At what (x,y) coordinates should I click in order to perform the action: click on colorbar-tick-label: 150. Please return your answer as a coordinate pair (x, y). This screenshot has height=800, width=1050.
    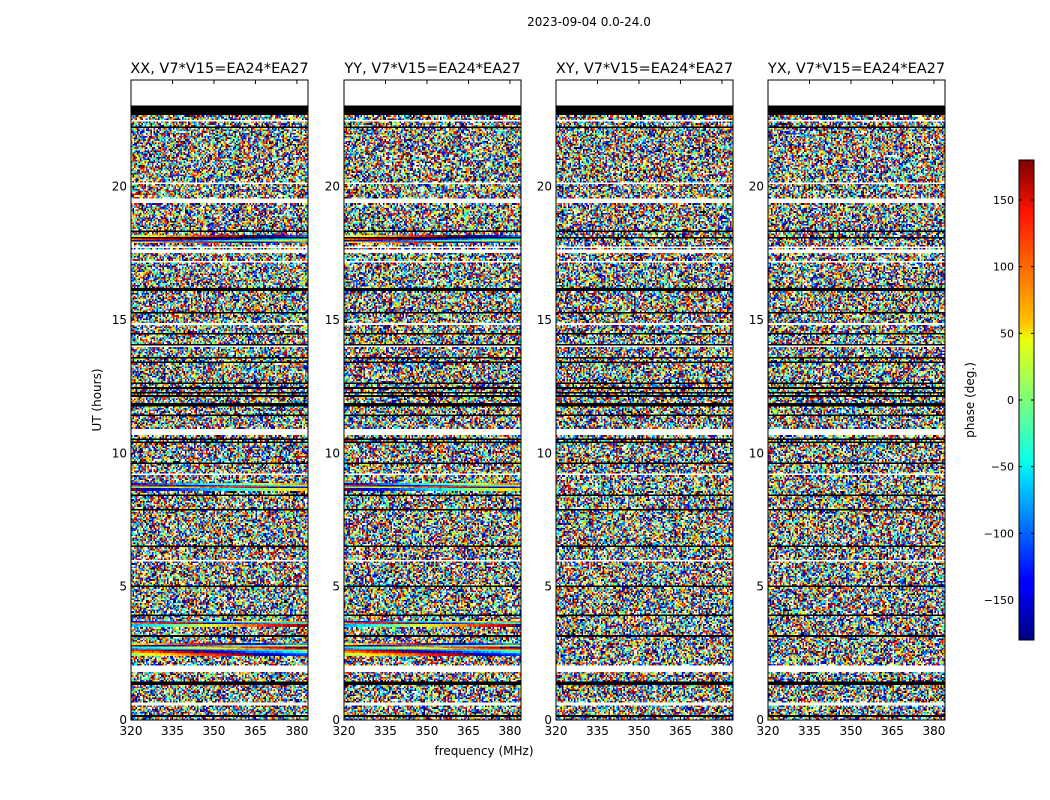
    Looking at the image, I should click on (1003, 200).